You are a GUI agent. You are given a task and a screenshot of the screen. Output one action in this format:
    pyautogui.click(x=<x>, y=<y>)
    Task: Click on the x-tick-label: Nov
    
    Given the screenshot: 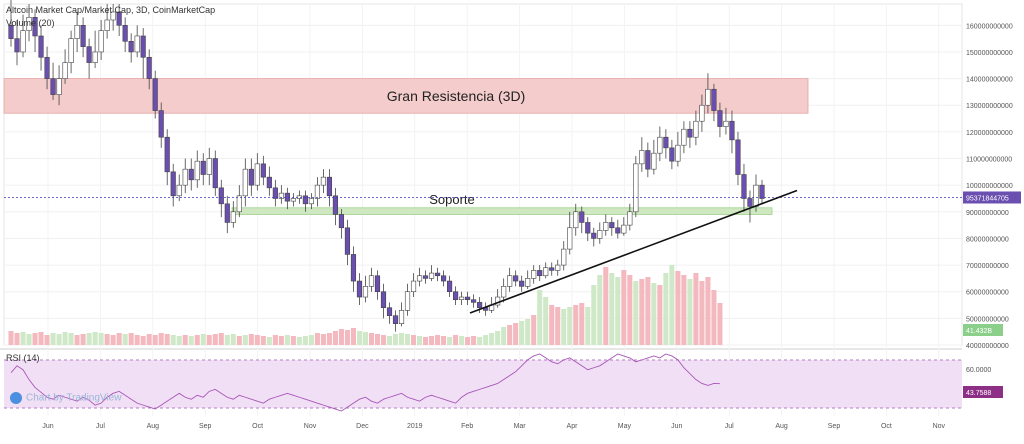 What is the action you would take?
    pyautogui.click(x=310, y=426)
    